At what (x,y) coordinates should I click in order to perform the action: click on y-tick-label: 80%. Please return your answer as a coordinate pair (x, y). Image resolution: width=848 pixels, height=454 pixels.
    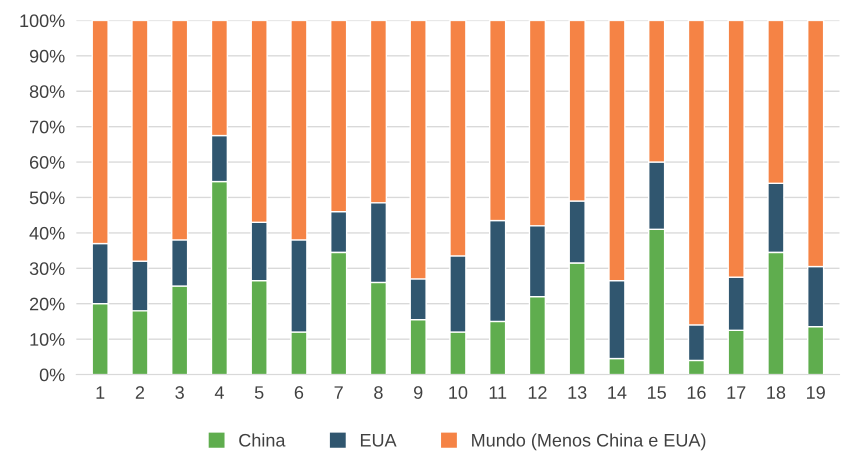
    Looking at the image, I should click on (47, 91).